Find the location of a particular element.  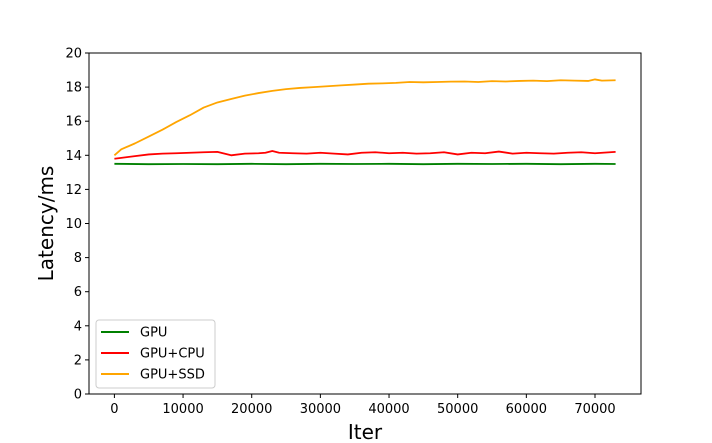

x-tick-label: 60000 is located at coordinates (526, 409).